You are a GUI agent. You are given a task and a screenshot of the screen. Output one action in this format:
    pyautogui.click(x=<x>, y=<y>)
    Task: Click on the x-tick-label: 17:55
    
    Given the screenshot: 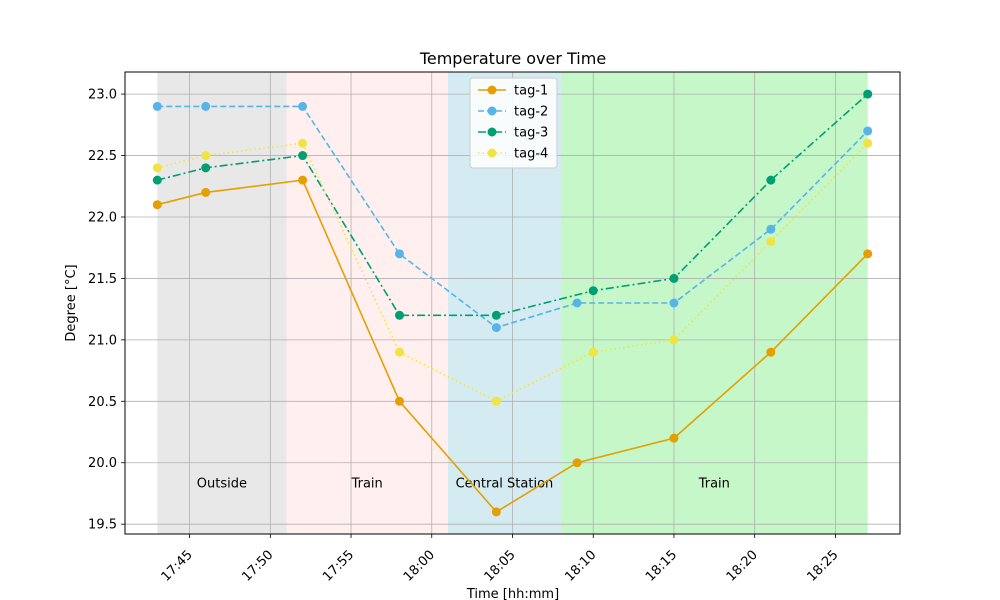 What is the action you would take?
    pyautogui.click(x=338, y=566)
    